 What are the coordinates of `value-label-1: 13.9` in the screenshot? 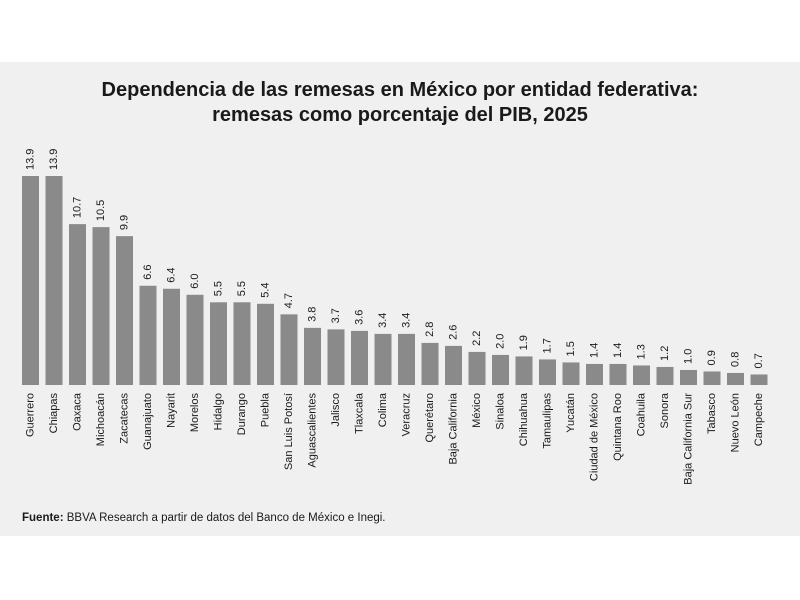 It's located at (54, 159).